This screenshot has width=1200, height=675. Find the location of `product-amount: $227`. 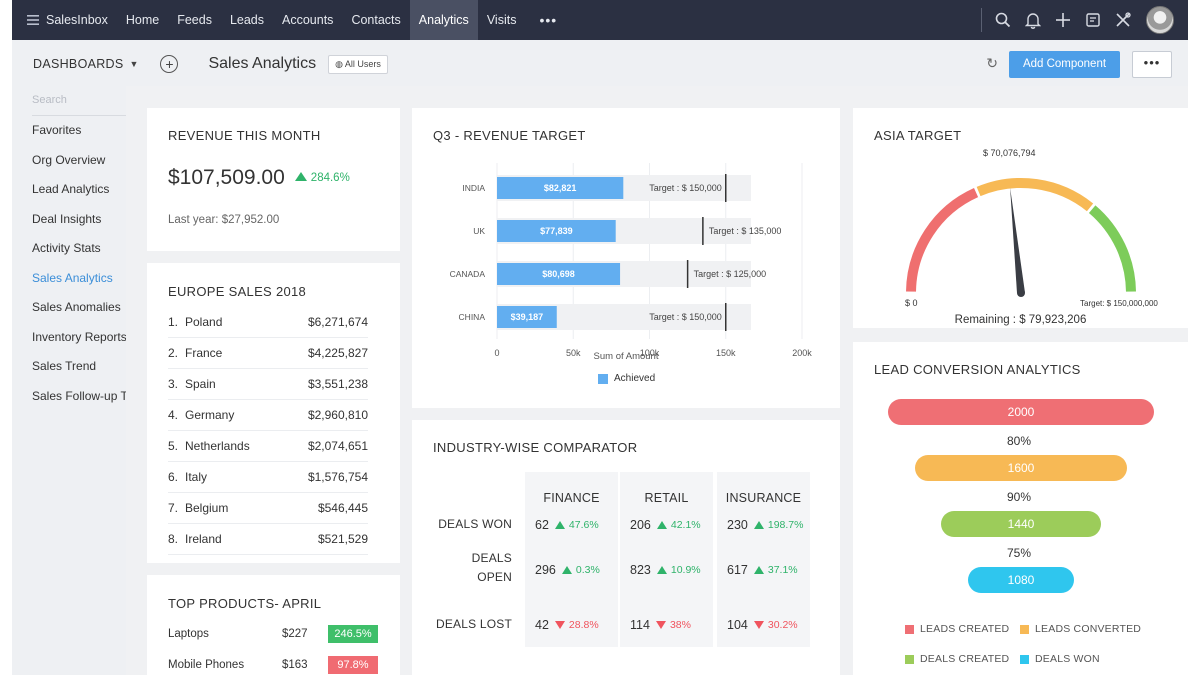

product-amount: $227 is located at coordinates (295, 634).